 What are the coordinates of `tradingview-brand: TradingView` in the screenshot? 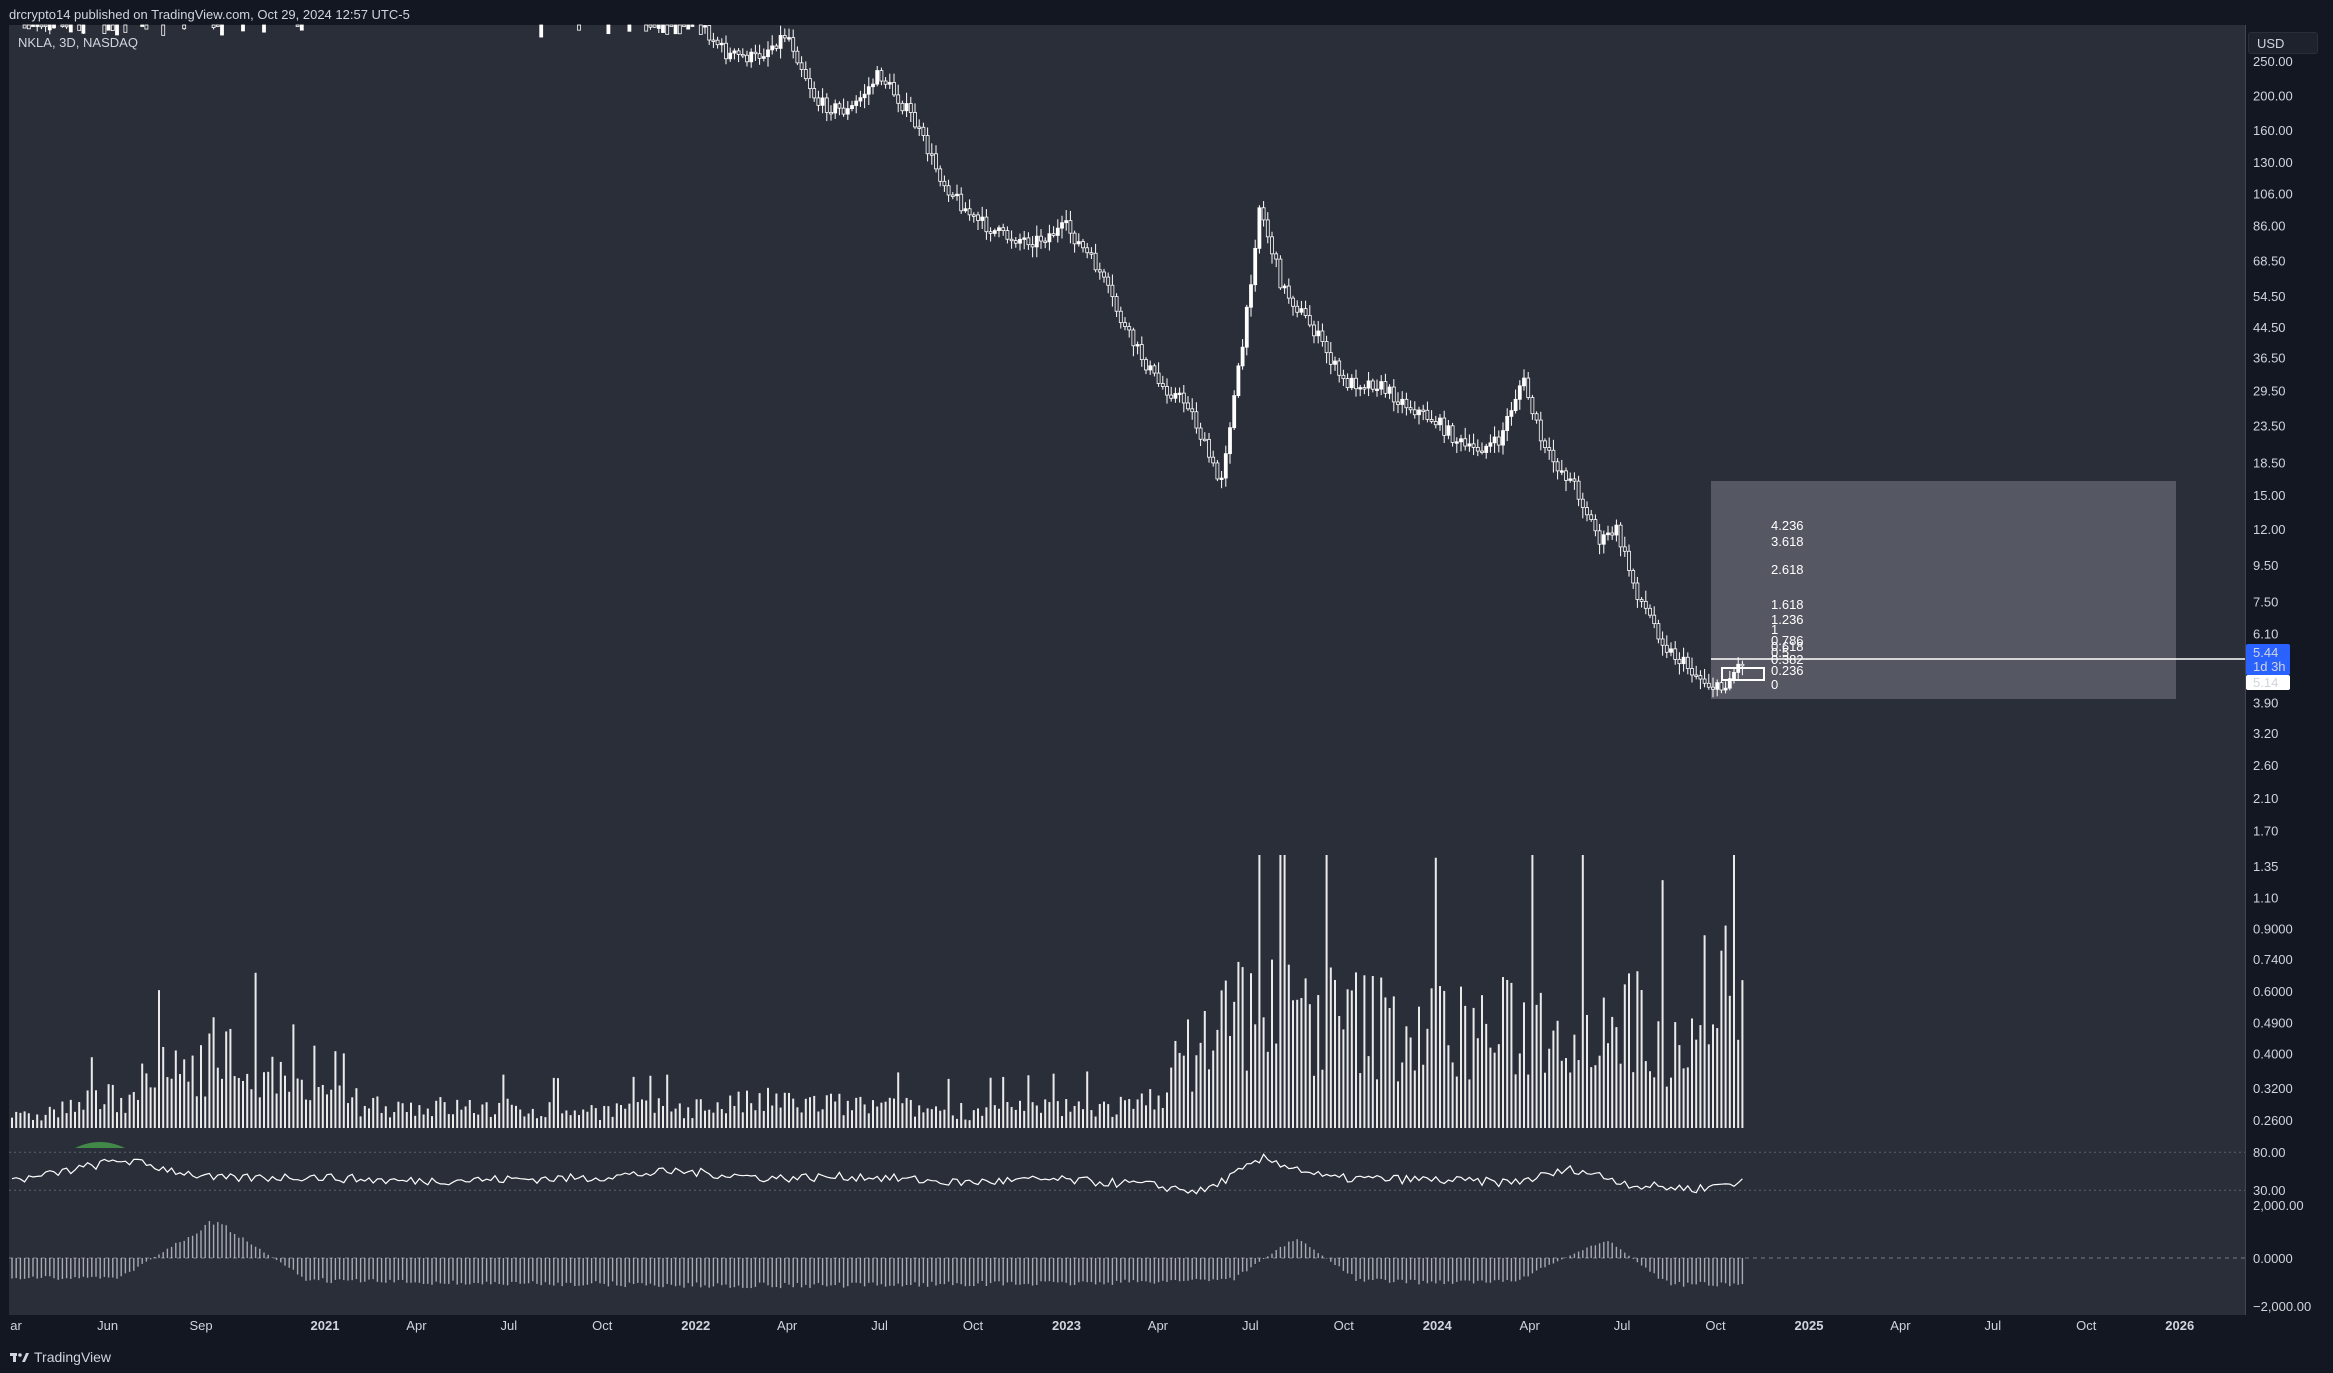 It's located at (60, 1357).